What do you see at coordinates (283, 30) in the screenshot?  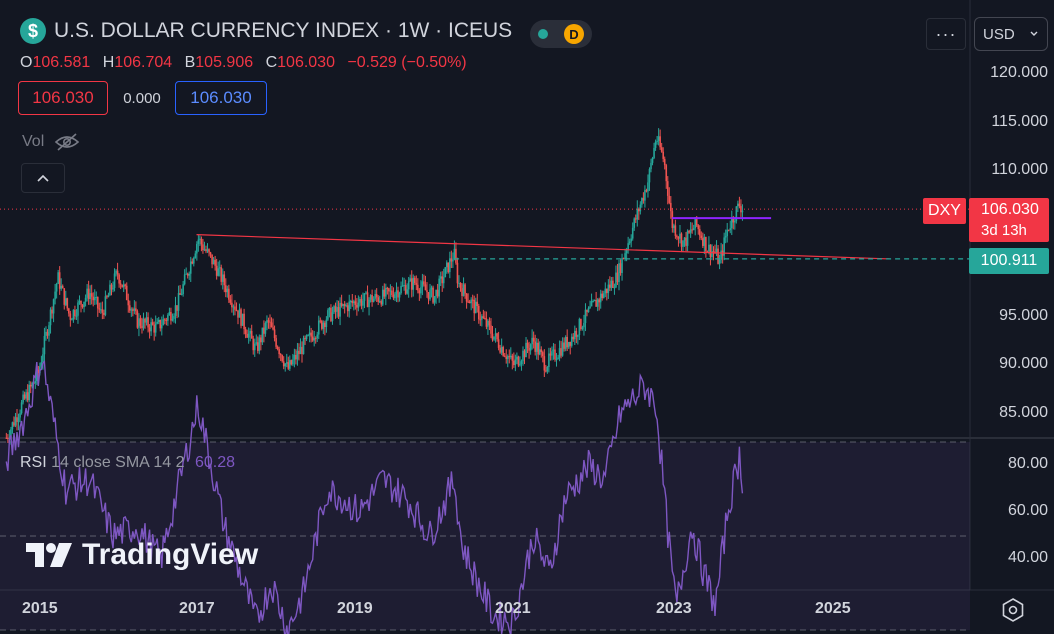 I see `symbol-title-text: U.S. DOLLAR CURRENCY INDEX · 1W · ICEUS` at bounding box center [283, 30].